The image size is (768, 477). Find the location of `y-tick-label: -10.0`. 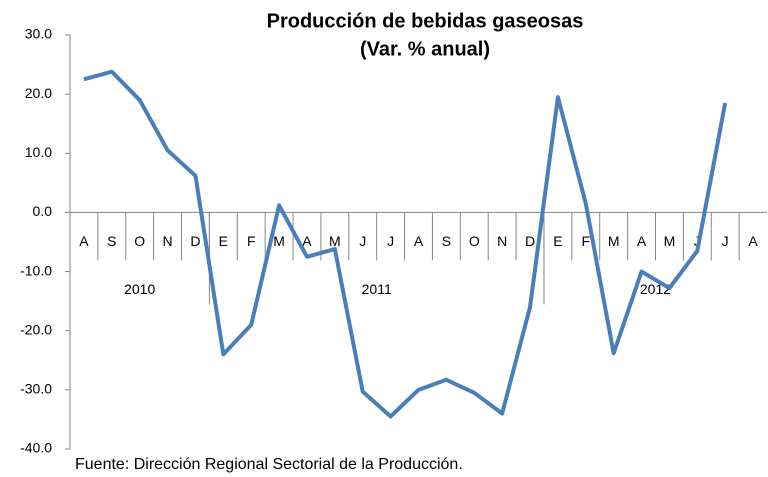

y-tick-label: -10.0 is located at coordinates (36, 270).